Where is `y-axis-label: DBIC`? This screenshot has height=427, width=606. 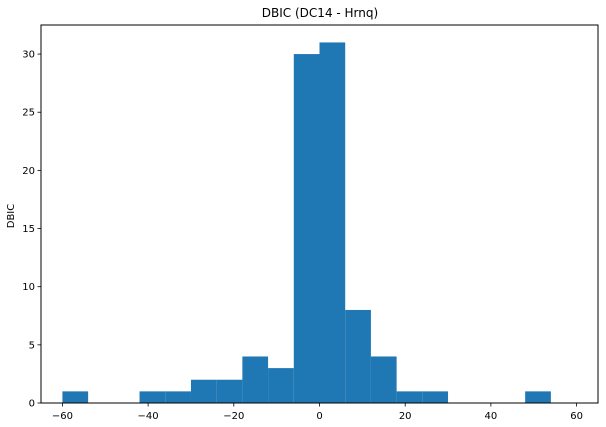
y-axis-label: DBIC is located at coordinates (11, 216).